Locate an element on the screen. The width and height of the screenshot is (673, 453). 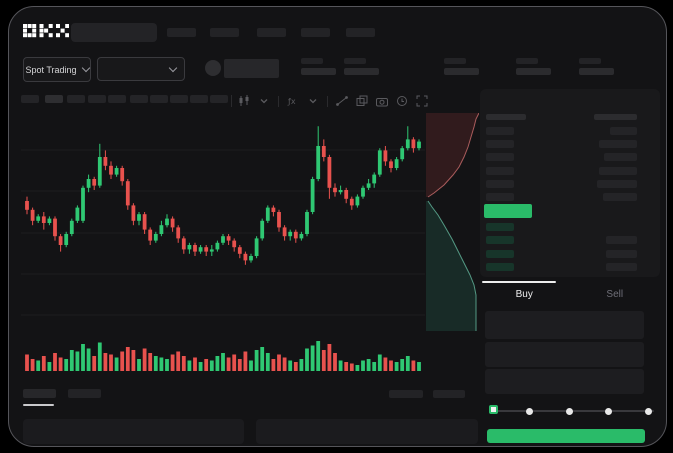
orderbook is located at coordinates (570, 183).